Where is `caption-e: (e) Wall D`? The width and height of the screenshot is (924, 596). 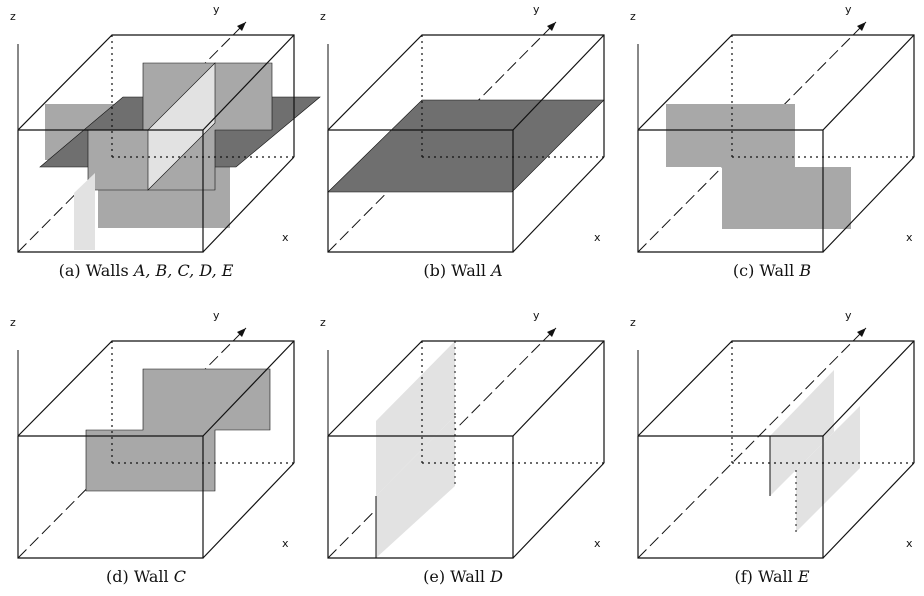
caption-e: (e) Wall D is located at coordinates (463, 576).